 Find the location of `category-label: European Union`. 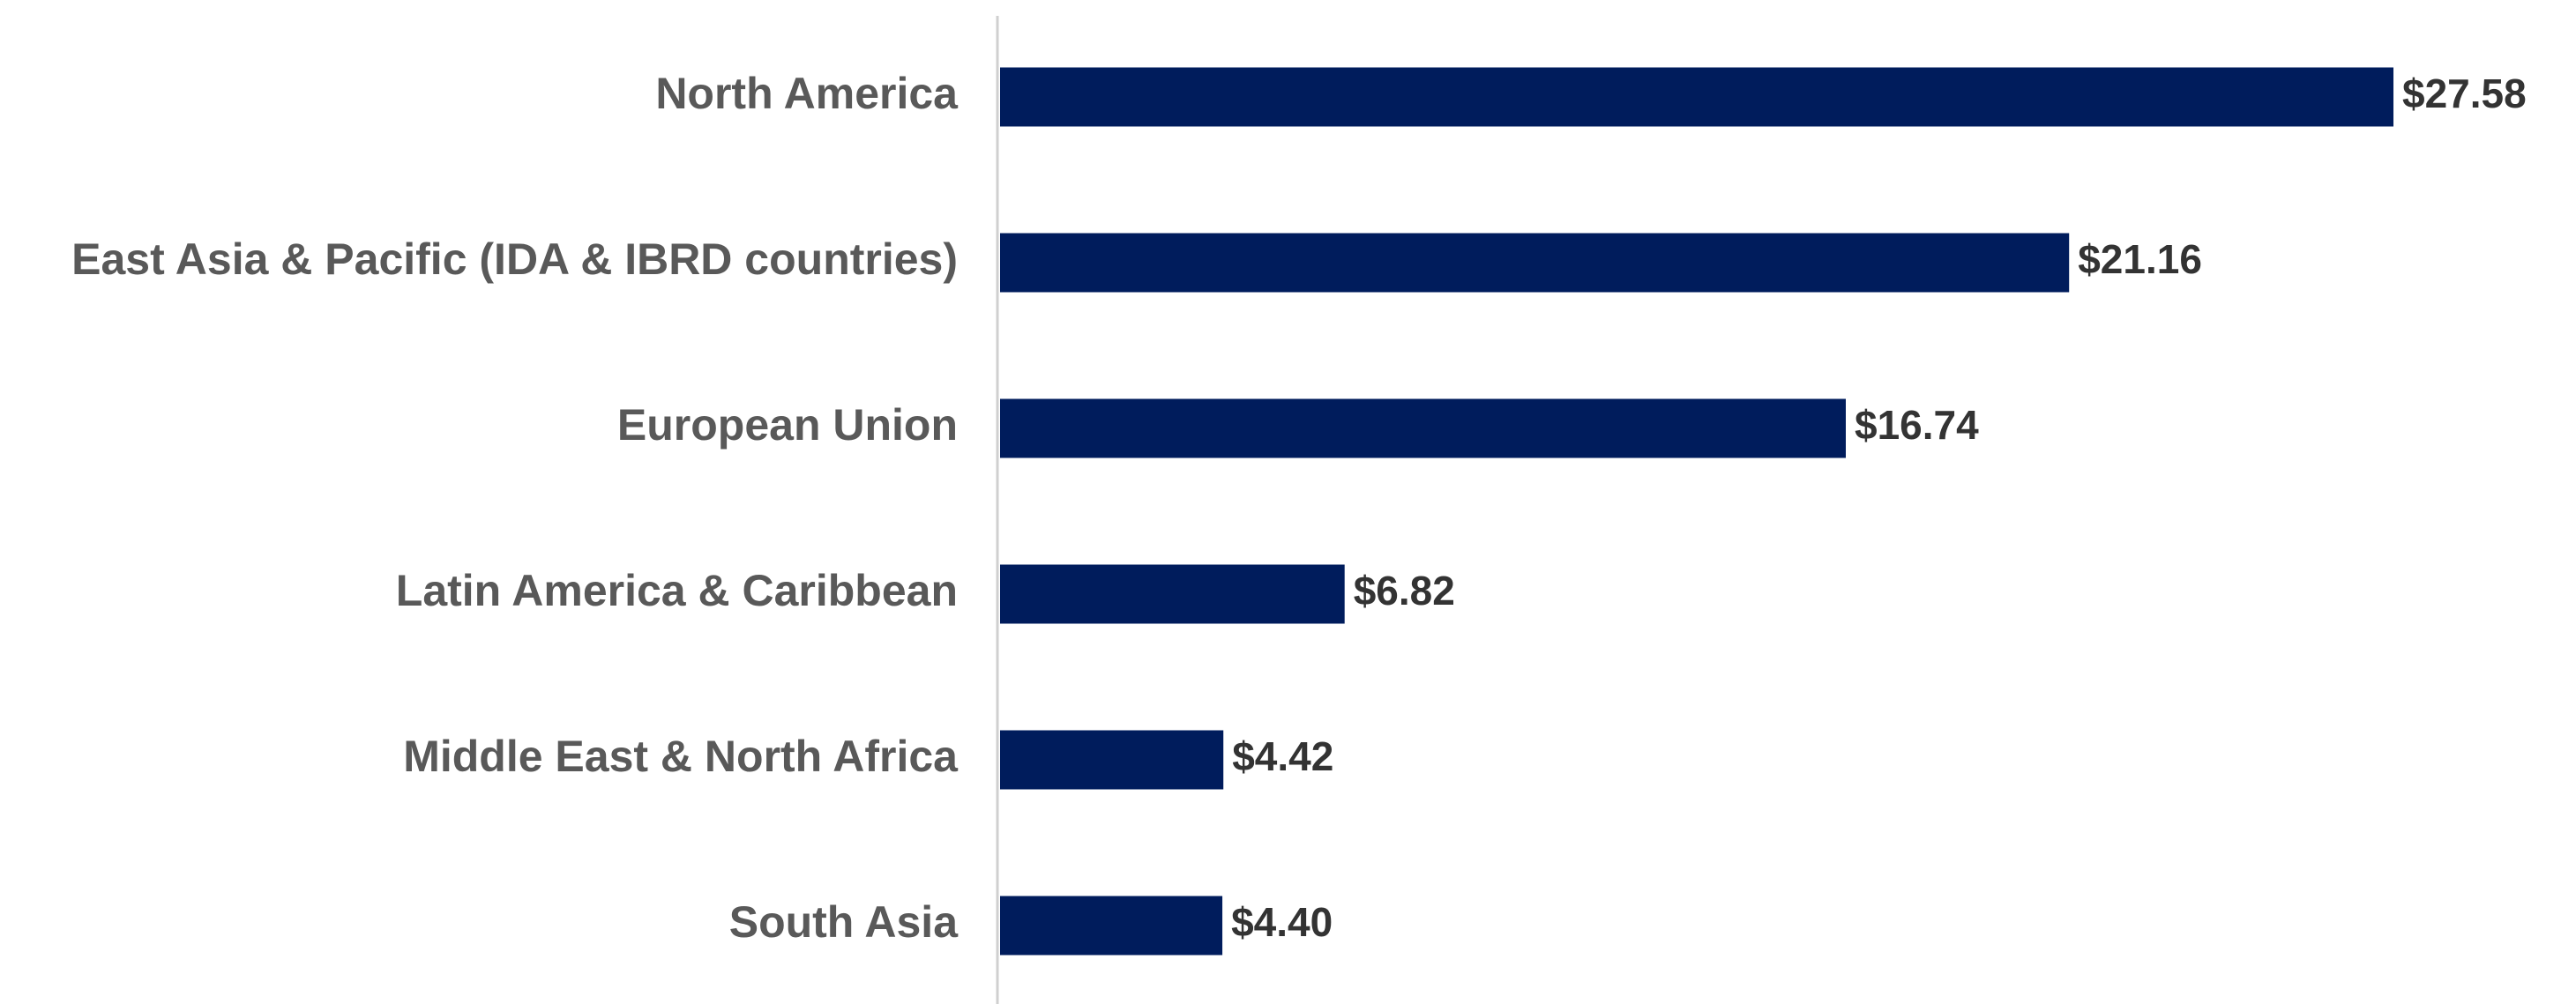

category-label: European Union is located at coordinates (787, 425).